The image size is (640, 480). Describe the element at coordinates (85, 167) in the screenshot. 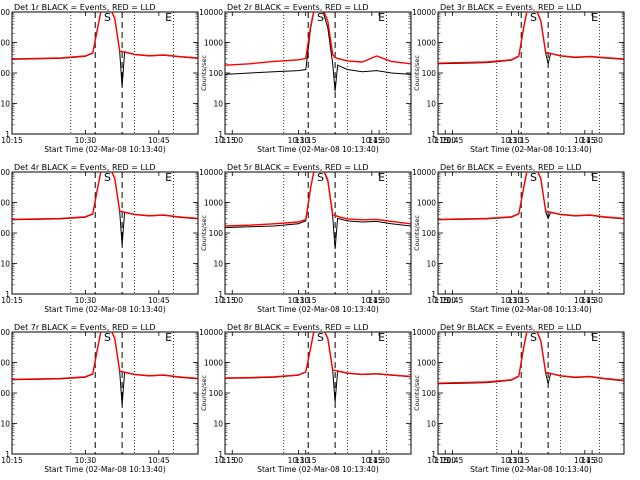

I see `panel-title: Det 4r BLACK = Events, RED = LLD` at that location.